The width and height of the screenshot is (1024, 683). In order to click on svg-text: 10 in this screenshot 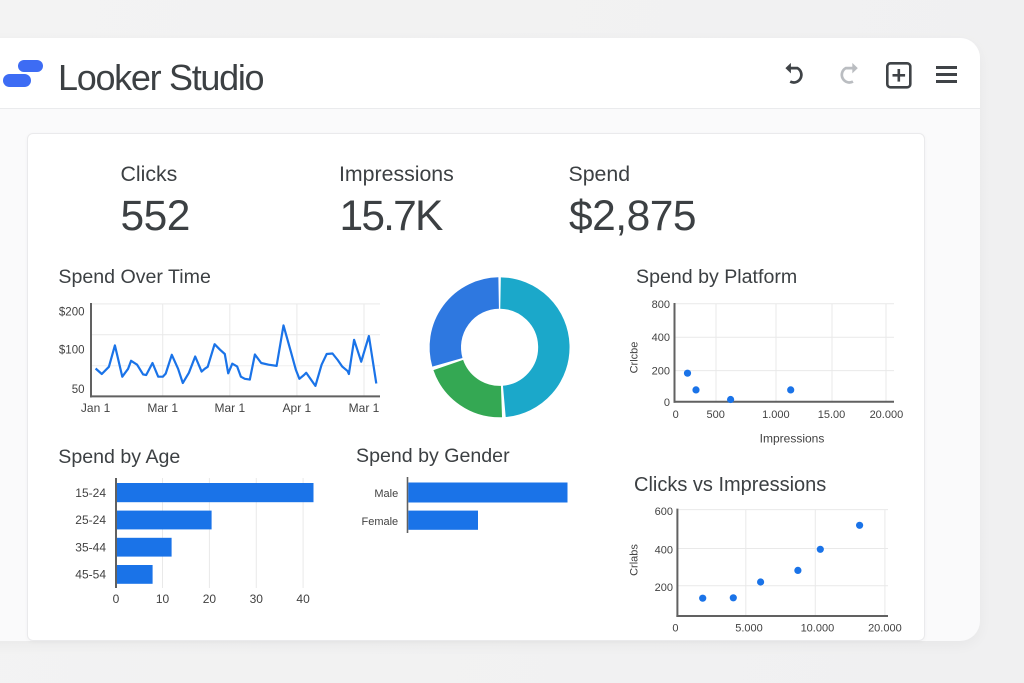, I will do `click(163, 599)`.